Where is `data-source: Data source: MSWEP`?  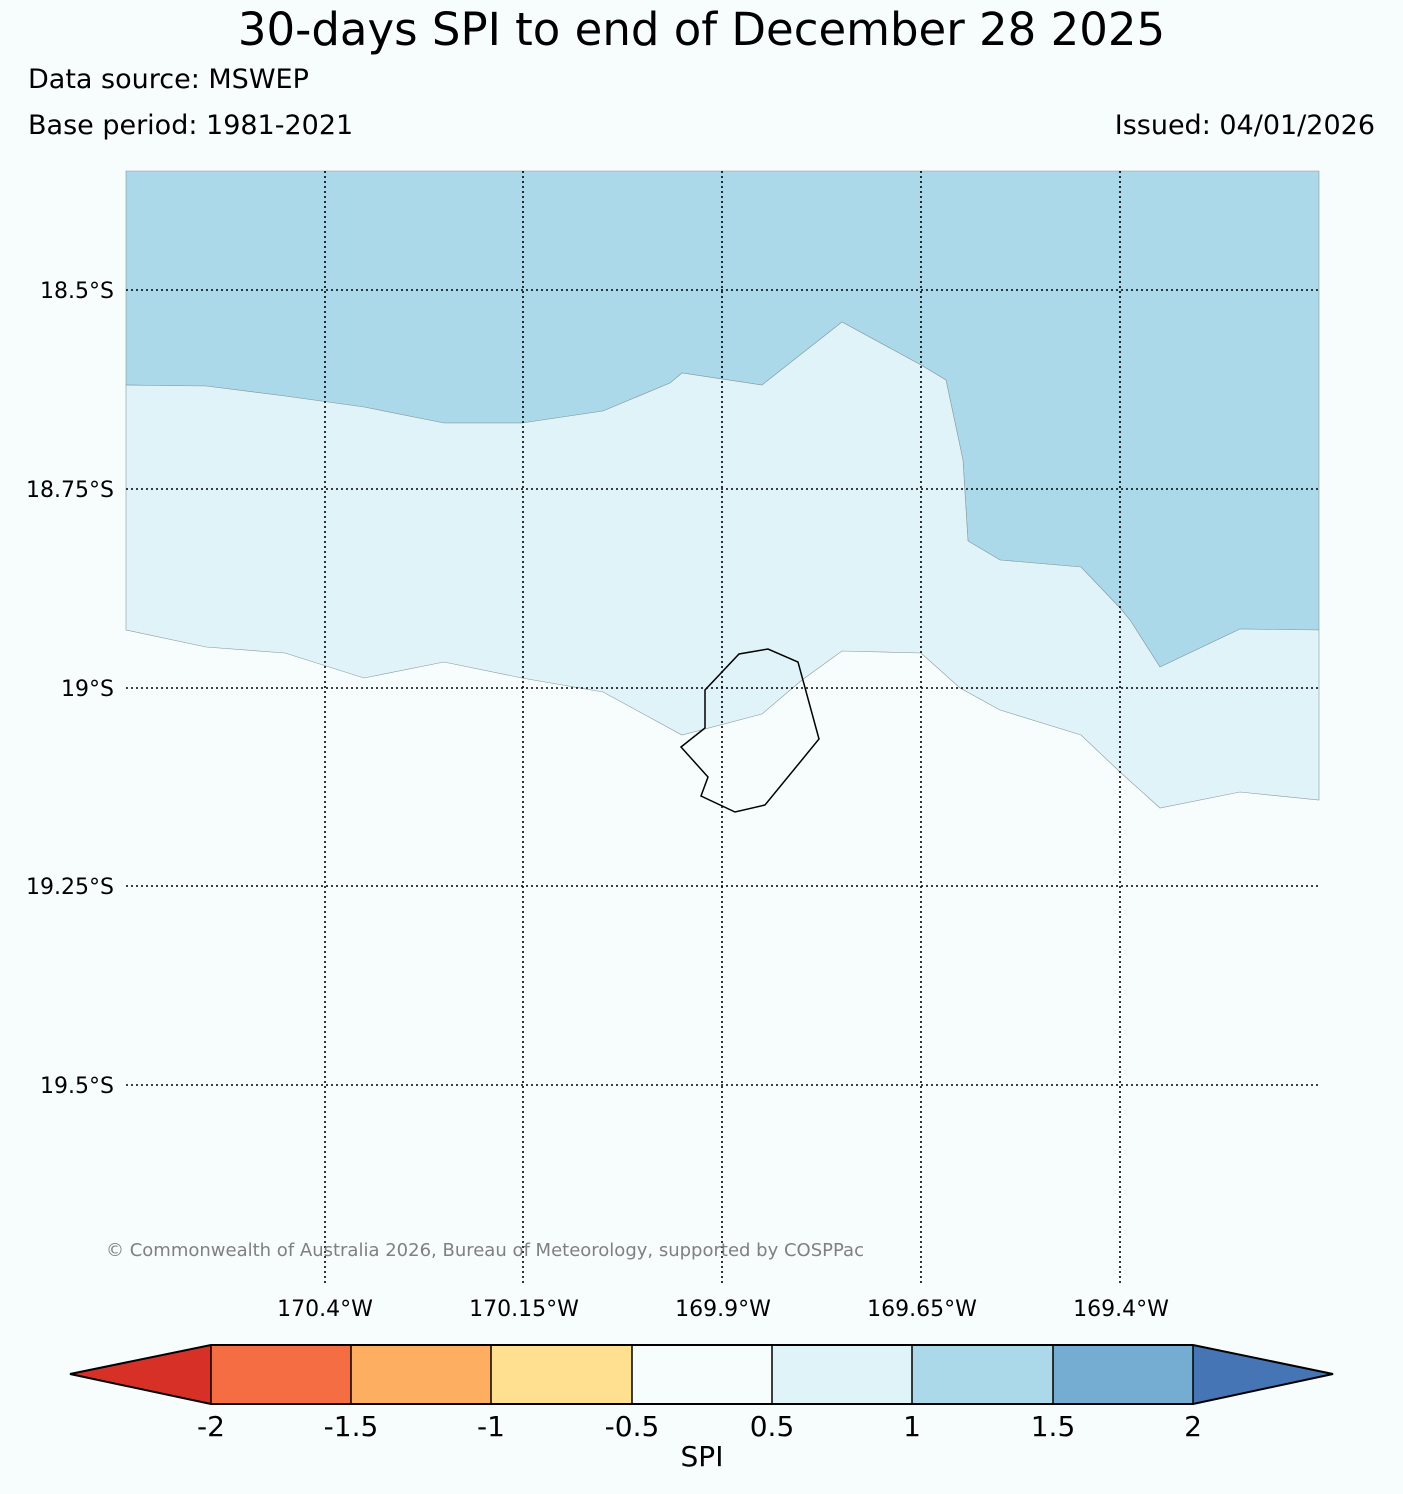 data-source: Data source: MSWEP is located at coordinates (168, 79).